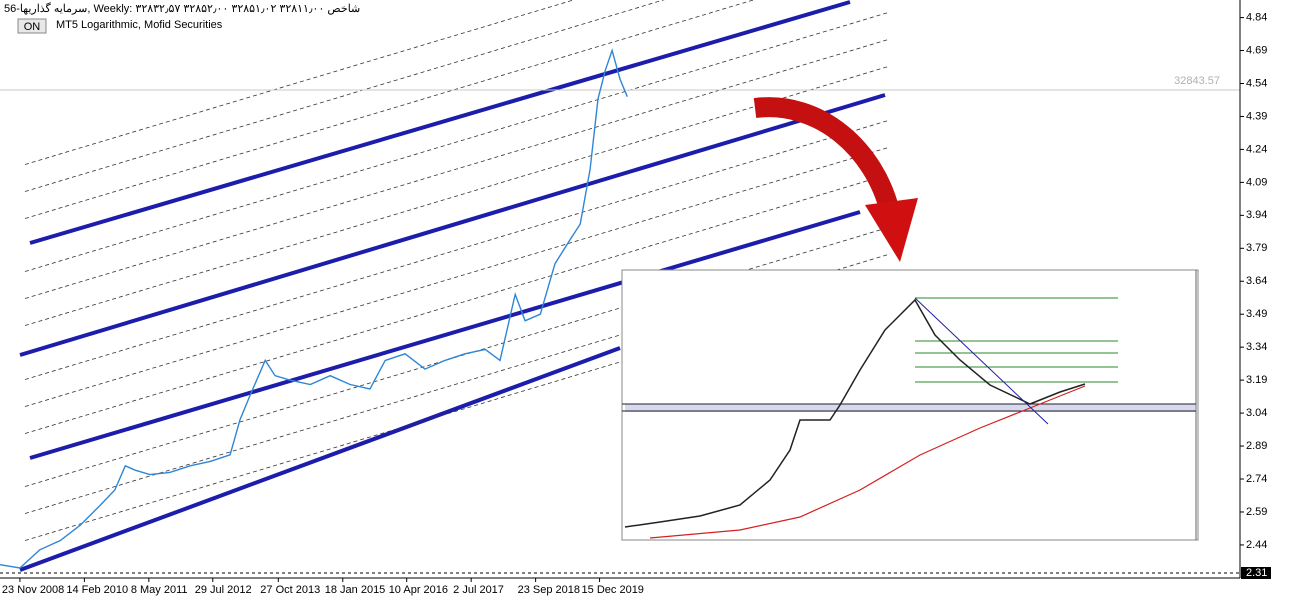 The width and height of the screenshot is (1300, 600). I want to click on y-tick-label: 2.74, so click(1256, 479).